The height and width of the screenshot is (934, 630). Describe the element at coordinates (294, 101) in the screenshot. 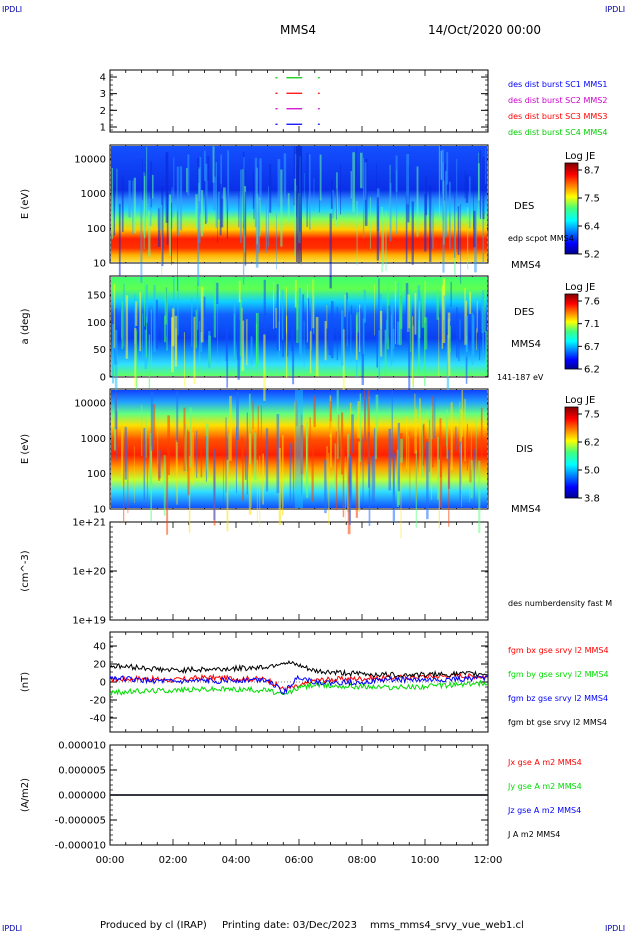

I see `panel-burst-availability: 4 3 2 1` at that location.